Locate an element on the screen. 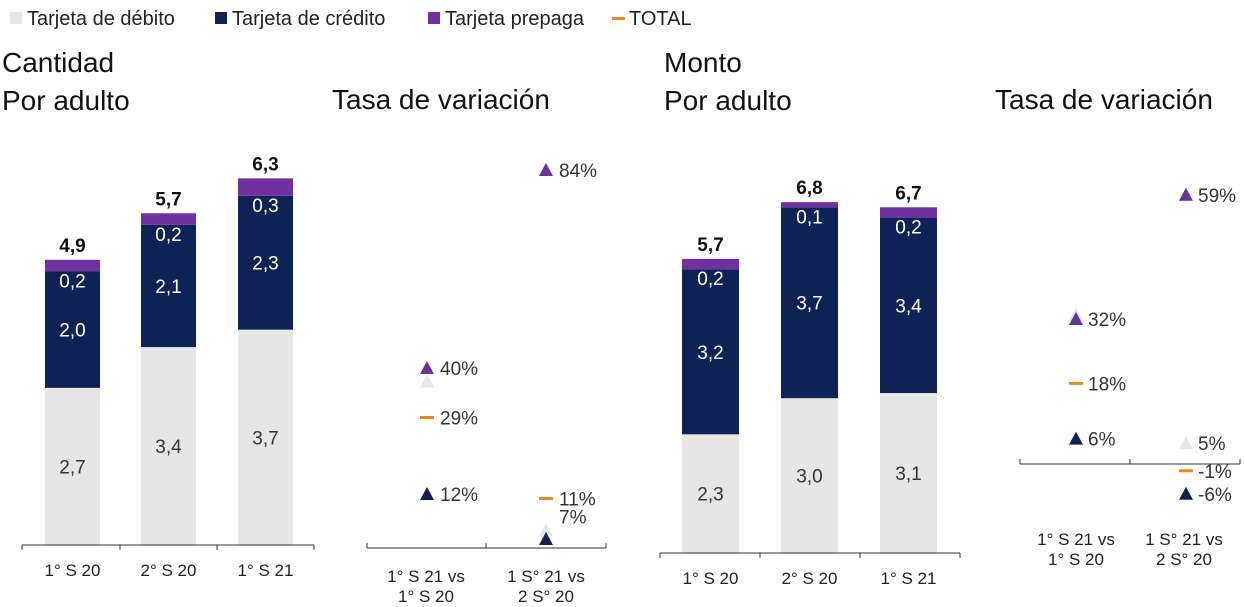 The height and width of the screenshot is (607, 1244). legend-swatch-credito is located at coordinates (221, 18).